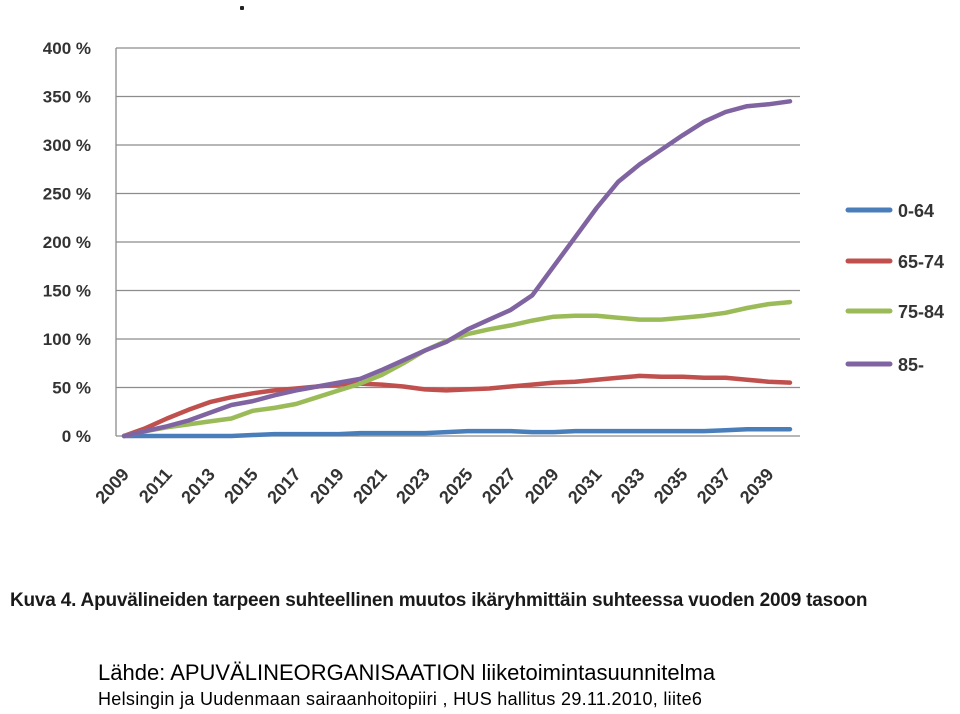 The width and height of the screenshot is (960, 714). What do you see at coordinates (327, 485) in the screenshot?
I see `x-tick-label: 2019` at bounding box center [327, 485].